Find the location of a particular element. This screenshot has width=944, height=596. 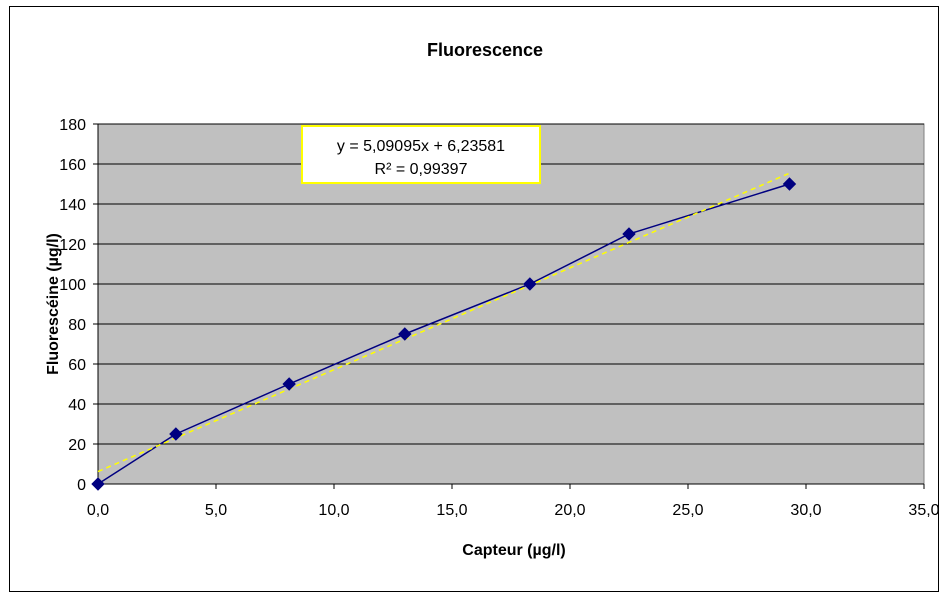

y-tick-label: 60 is located at coordinates (77, 365).